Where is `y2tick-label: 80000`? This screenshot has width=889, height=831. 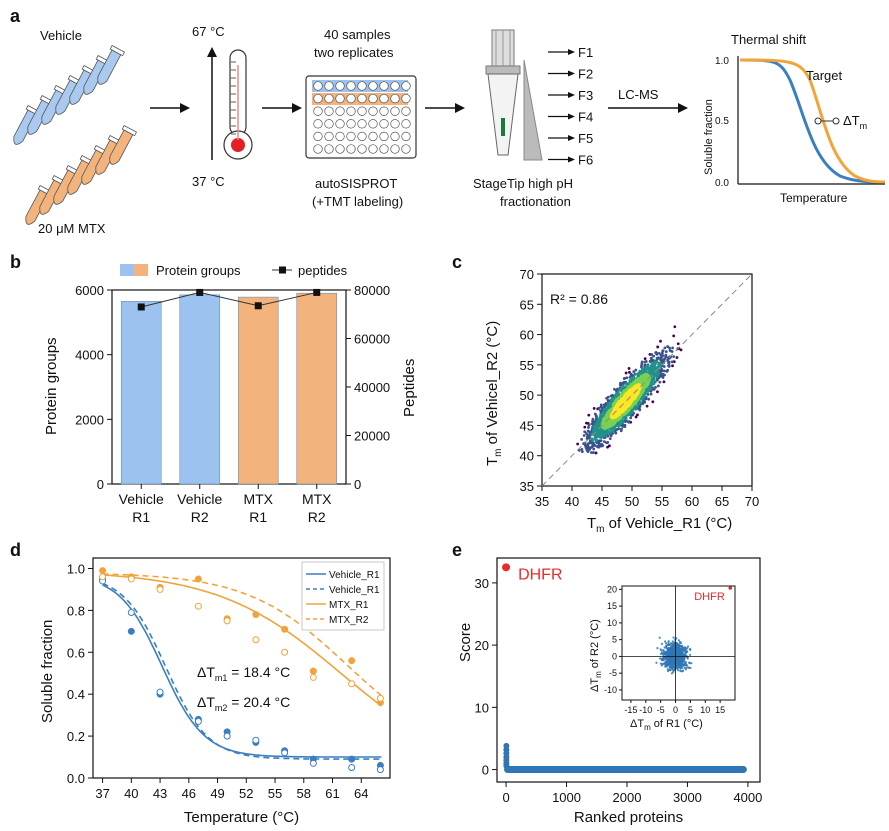 y2tick-label: 80000 is located at coordinates (372, 290).